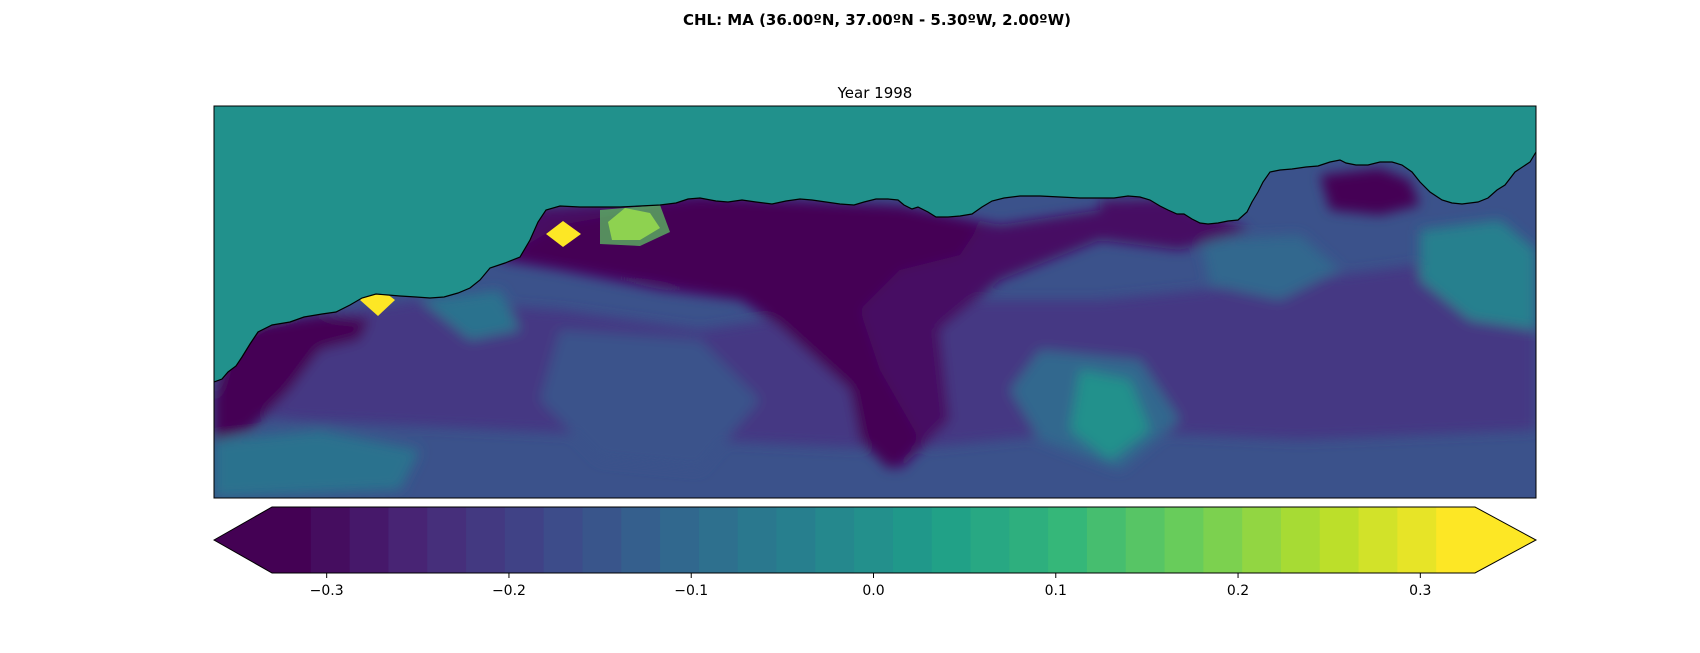 The width and height of the screenshot is (1700, 653). Describe the element at coordinates (1238, 591) in the screenshot. I see `colorbar-tick-label: 0.2` at that location.